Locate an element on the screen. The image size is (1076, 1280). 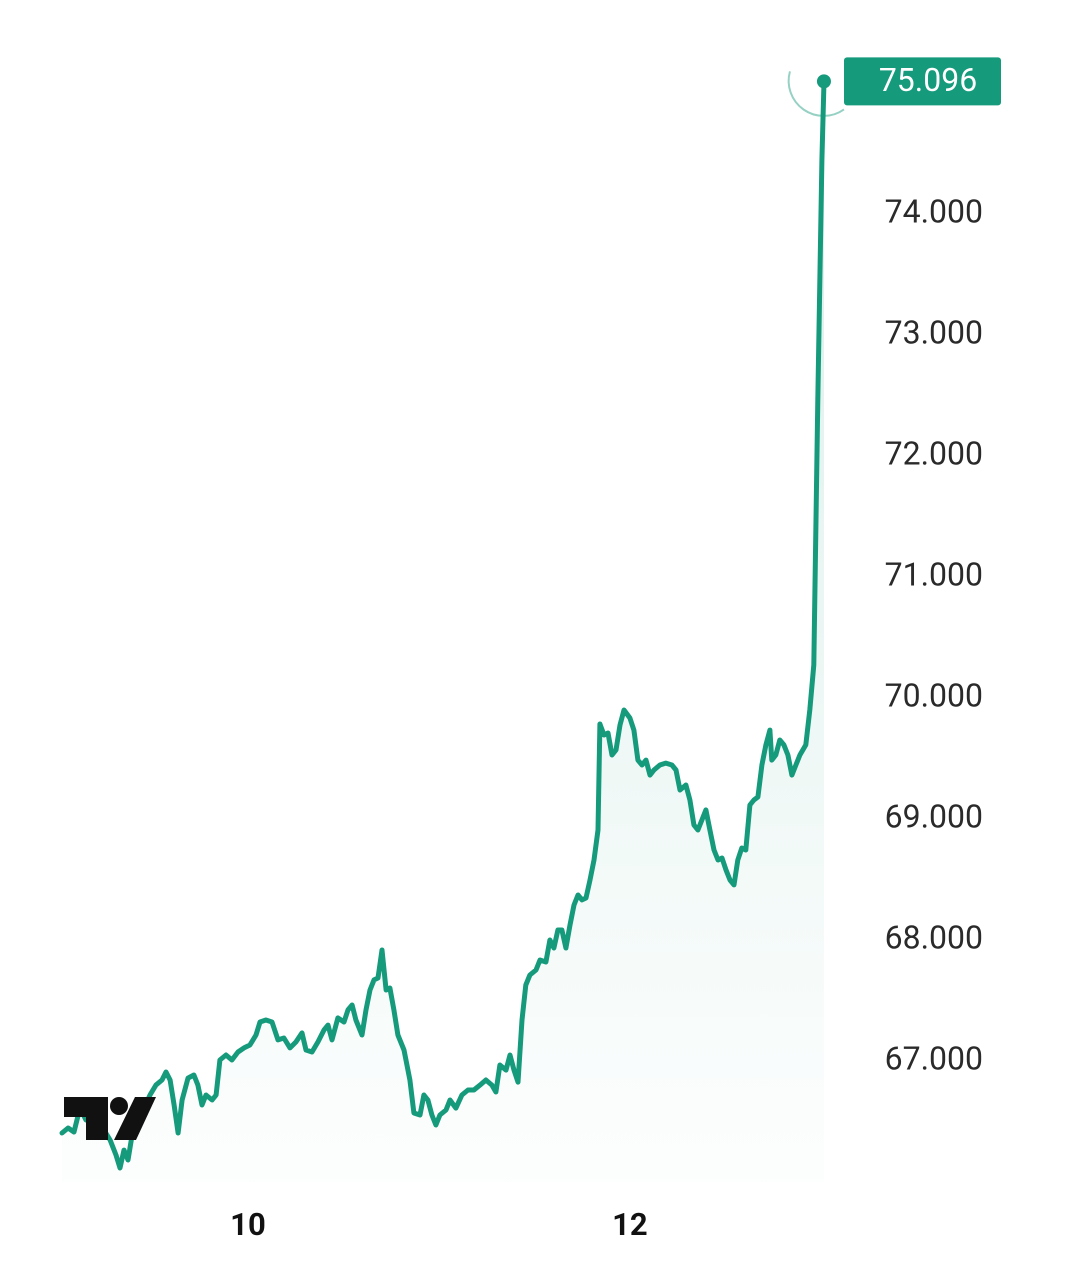
pulse-ring is located at coordinates (816, 94).